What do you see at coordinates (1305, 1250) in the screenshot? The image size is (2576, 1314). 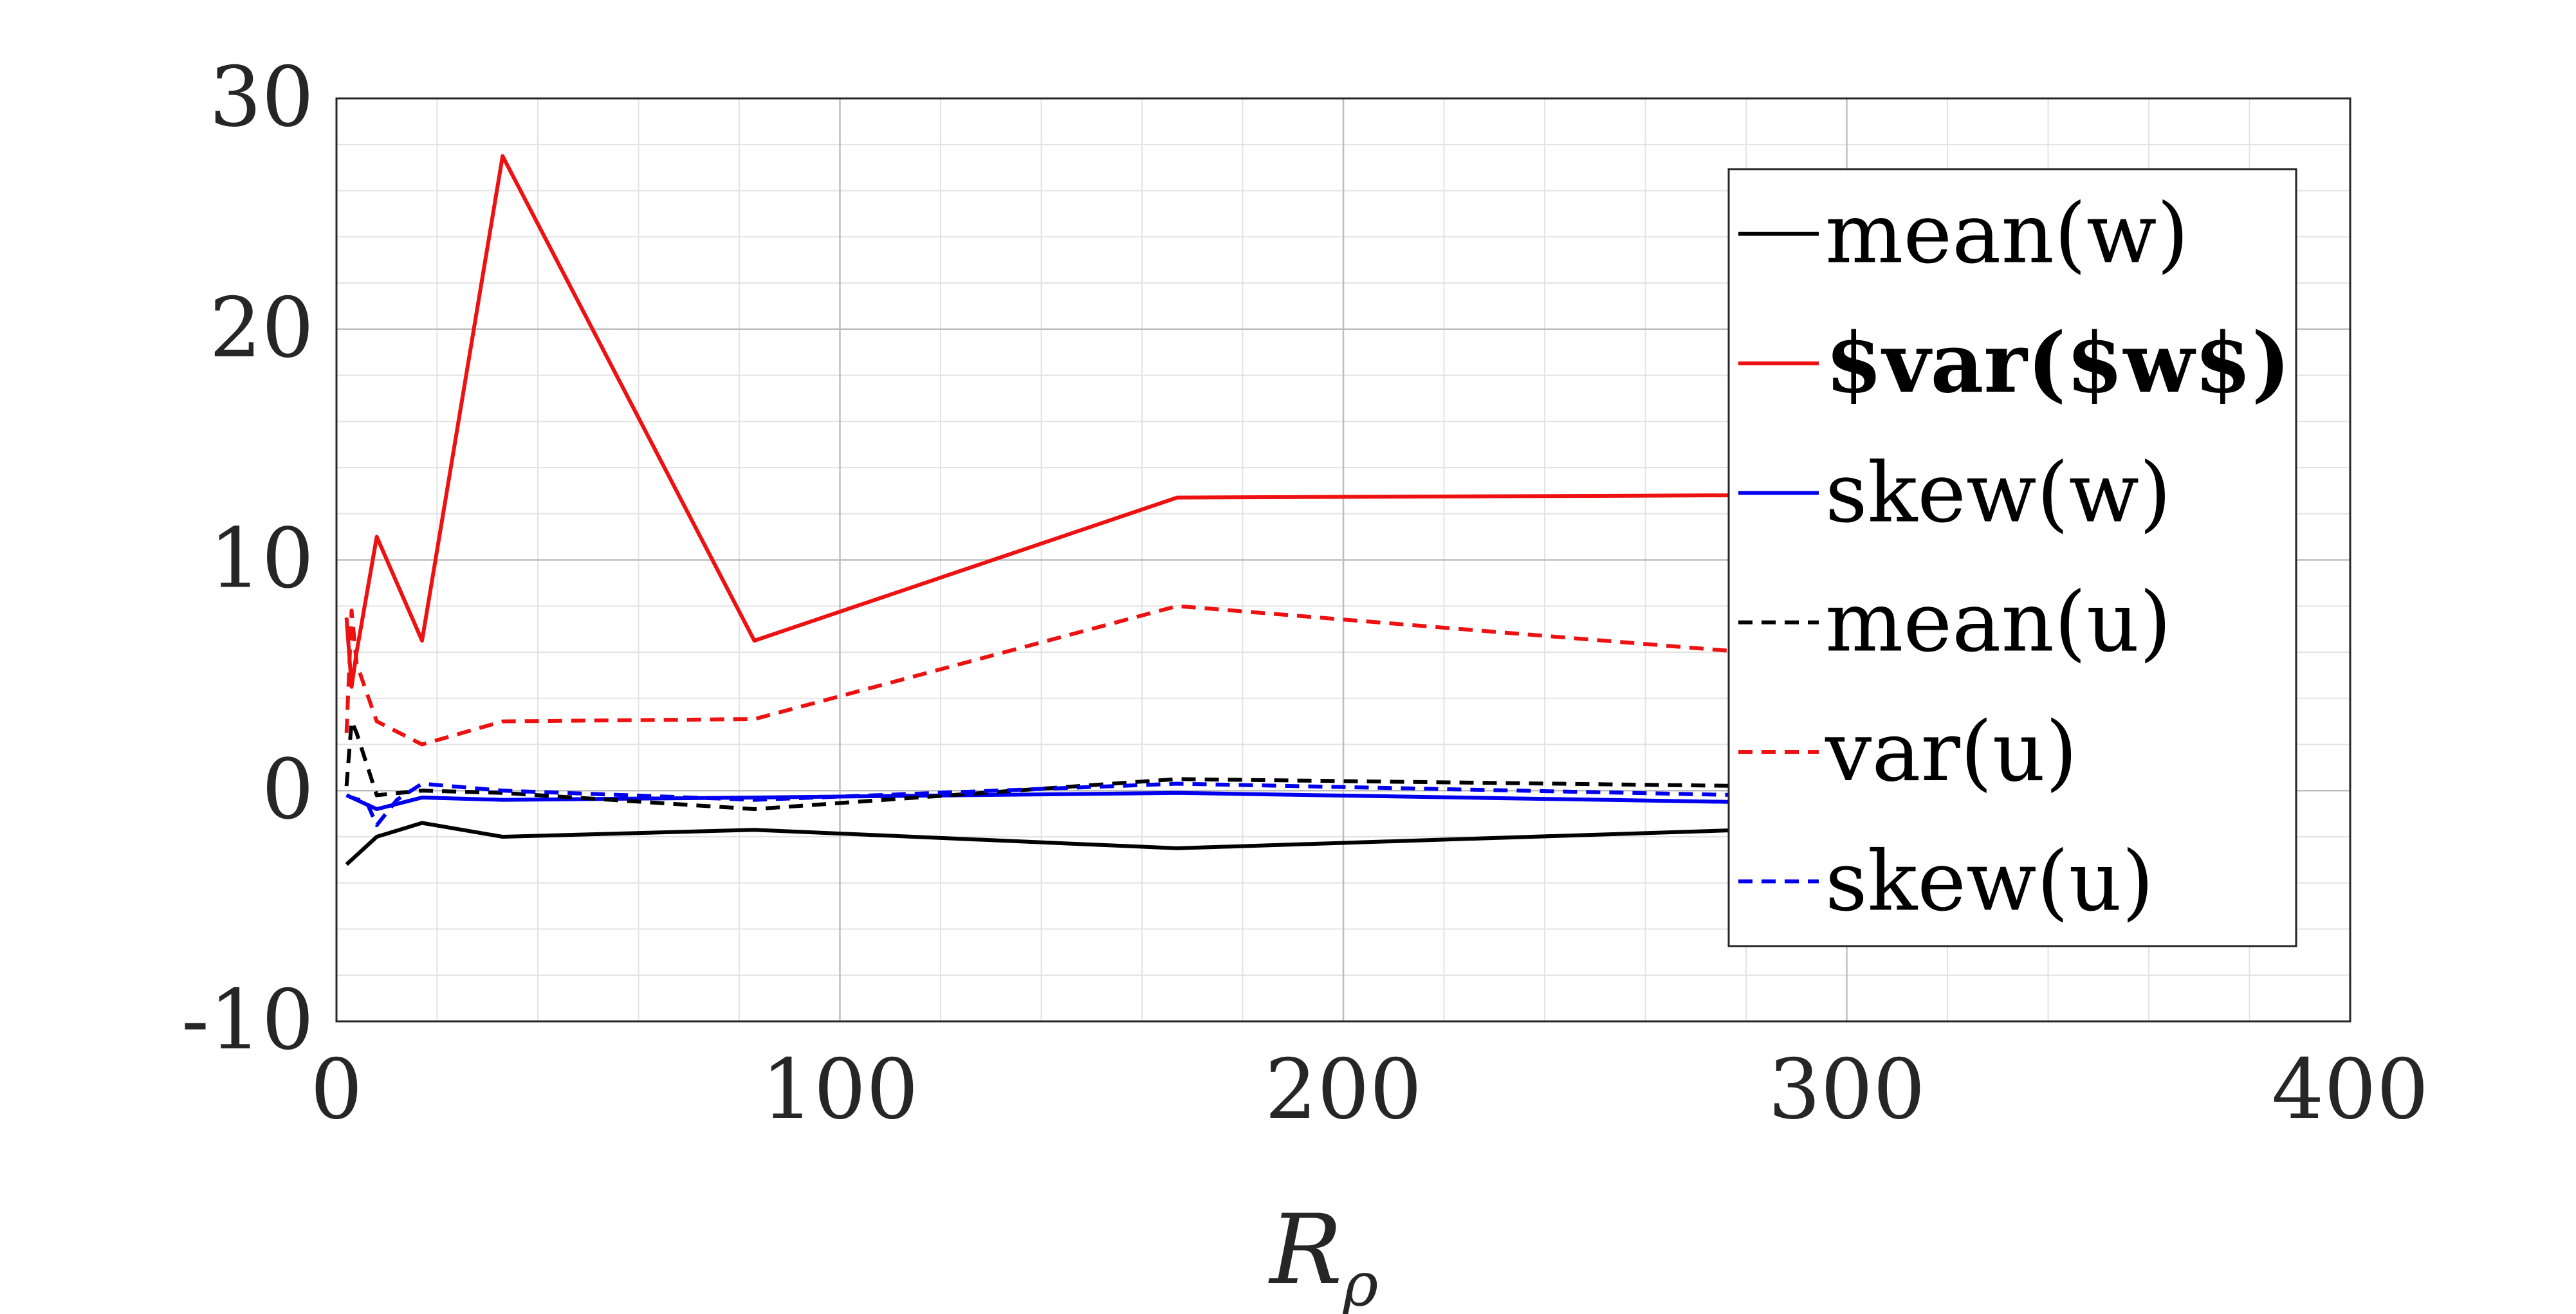 I see `x-axis-label-main: R` at bounding box center [1305, 1250].